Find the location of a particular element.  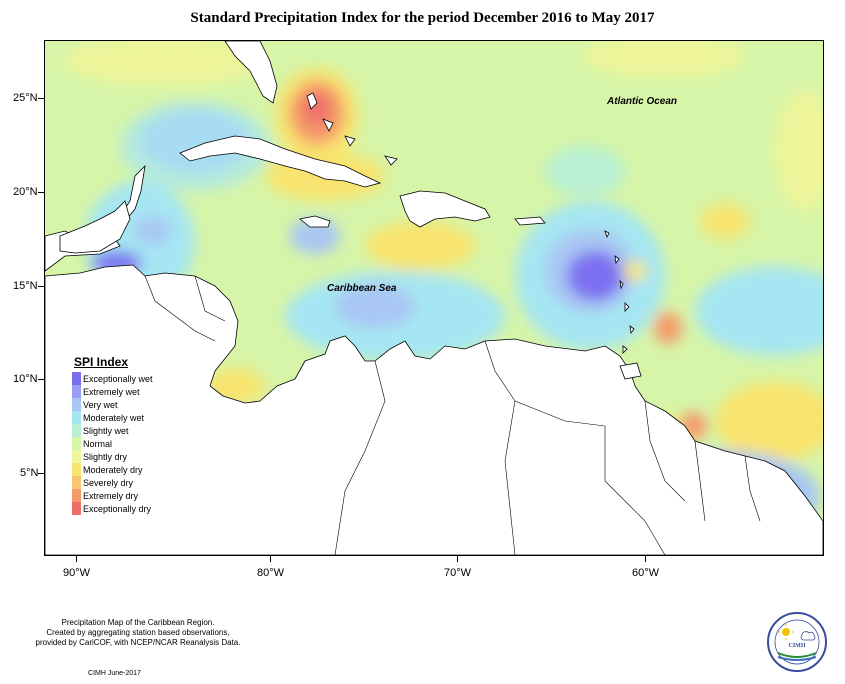

wet-zone-atlantic-mid is located at coordinates (585, 171).